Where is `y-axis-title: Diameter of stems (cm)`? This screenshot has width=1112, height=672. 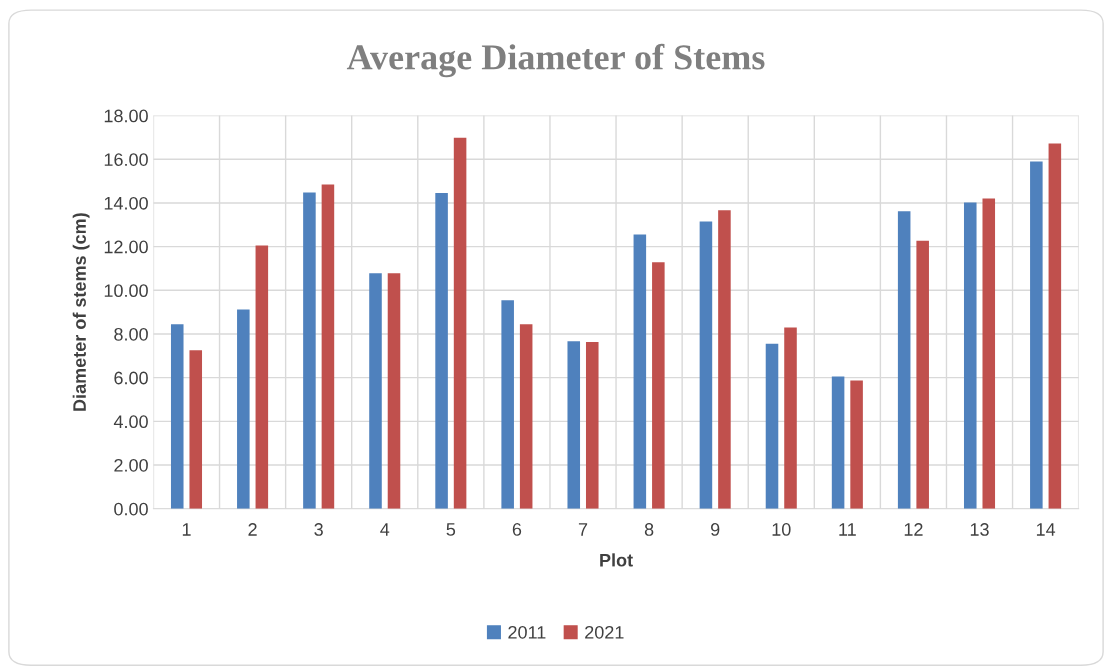 y-axis-title: Diameter of stems (cm) is located at coordinates (81, 312).